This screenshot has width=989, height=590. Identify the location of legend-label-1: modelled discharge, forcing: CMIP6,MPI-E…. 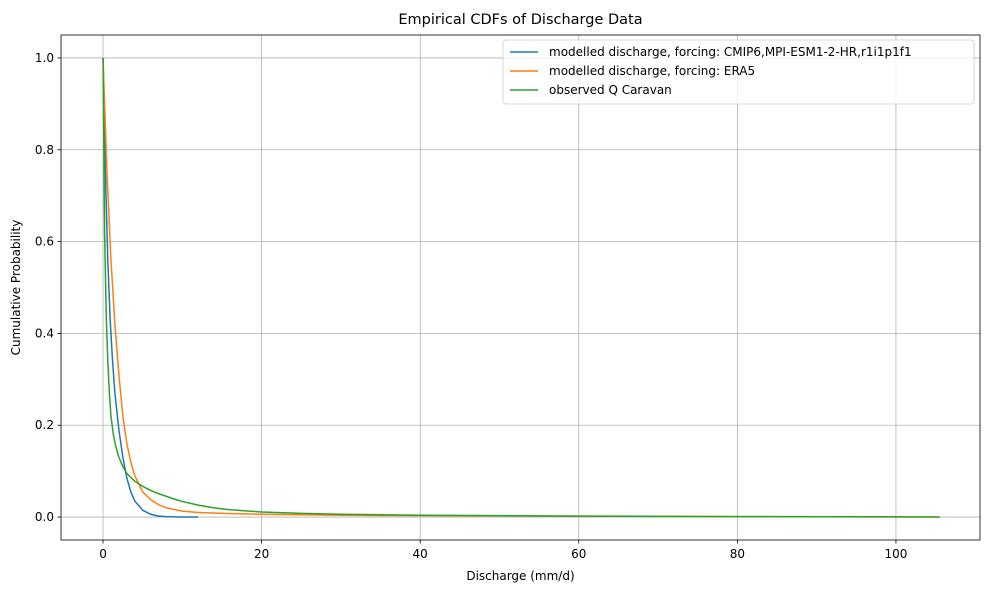
(730, 52).